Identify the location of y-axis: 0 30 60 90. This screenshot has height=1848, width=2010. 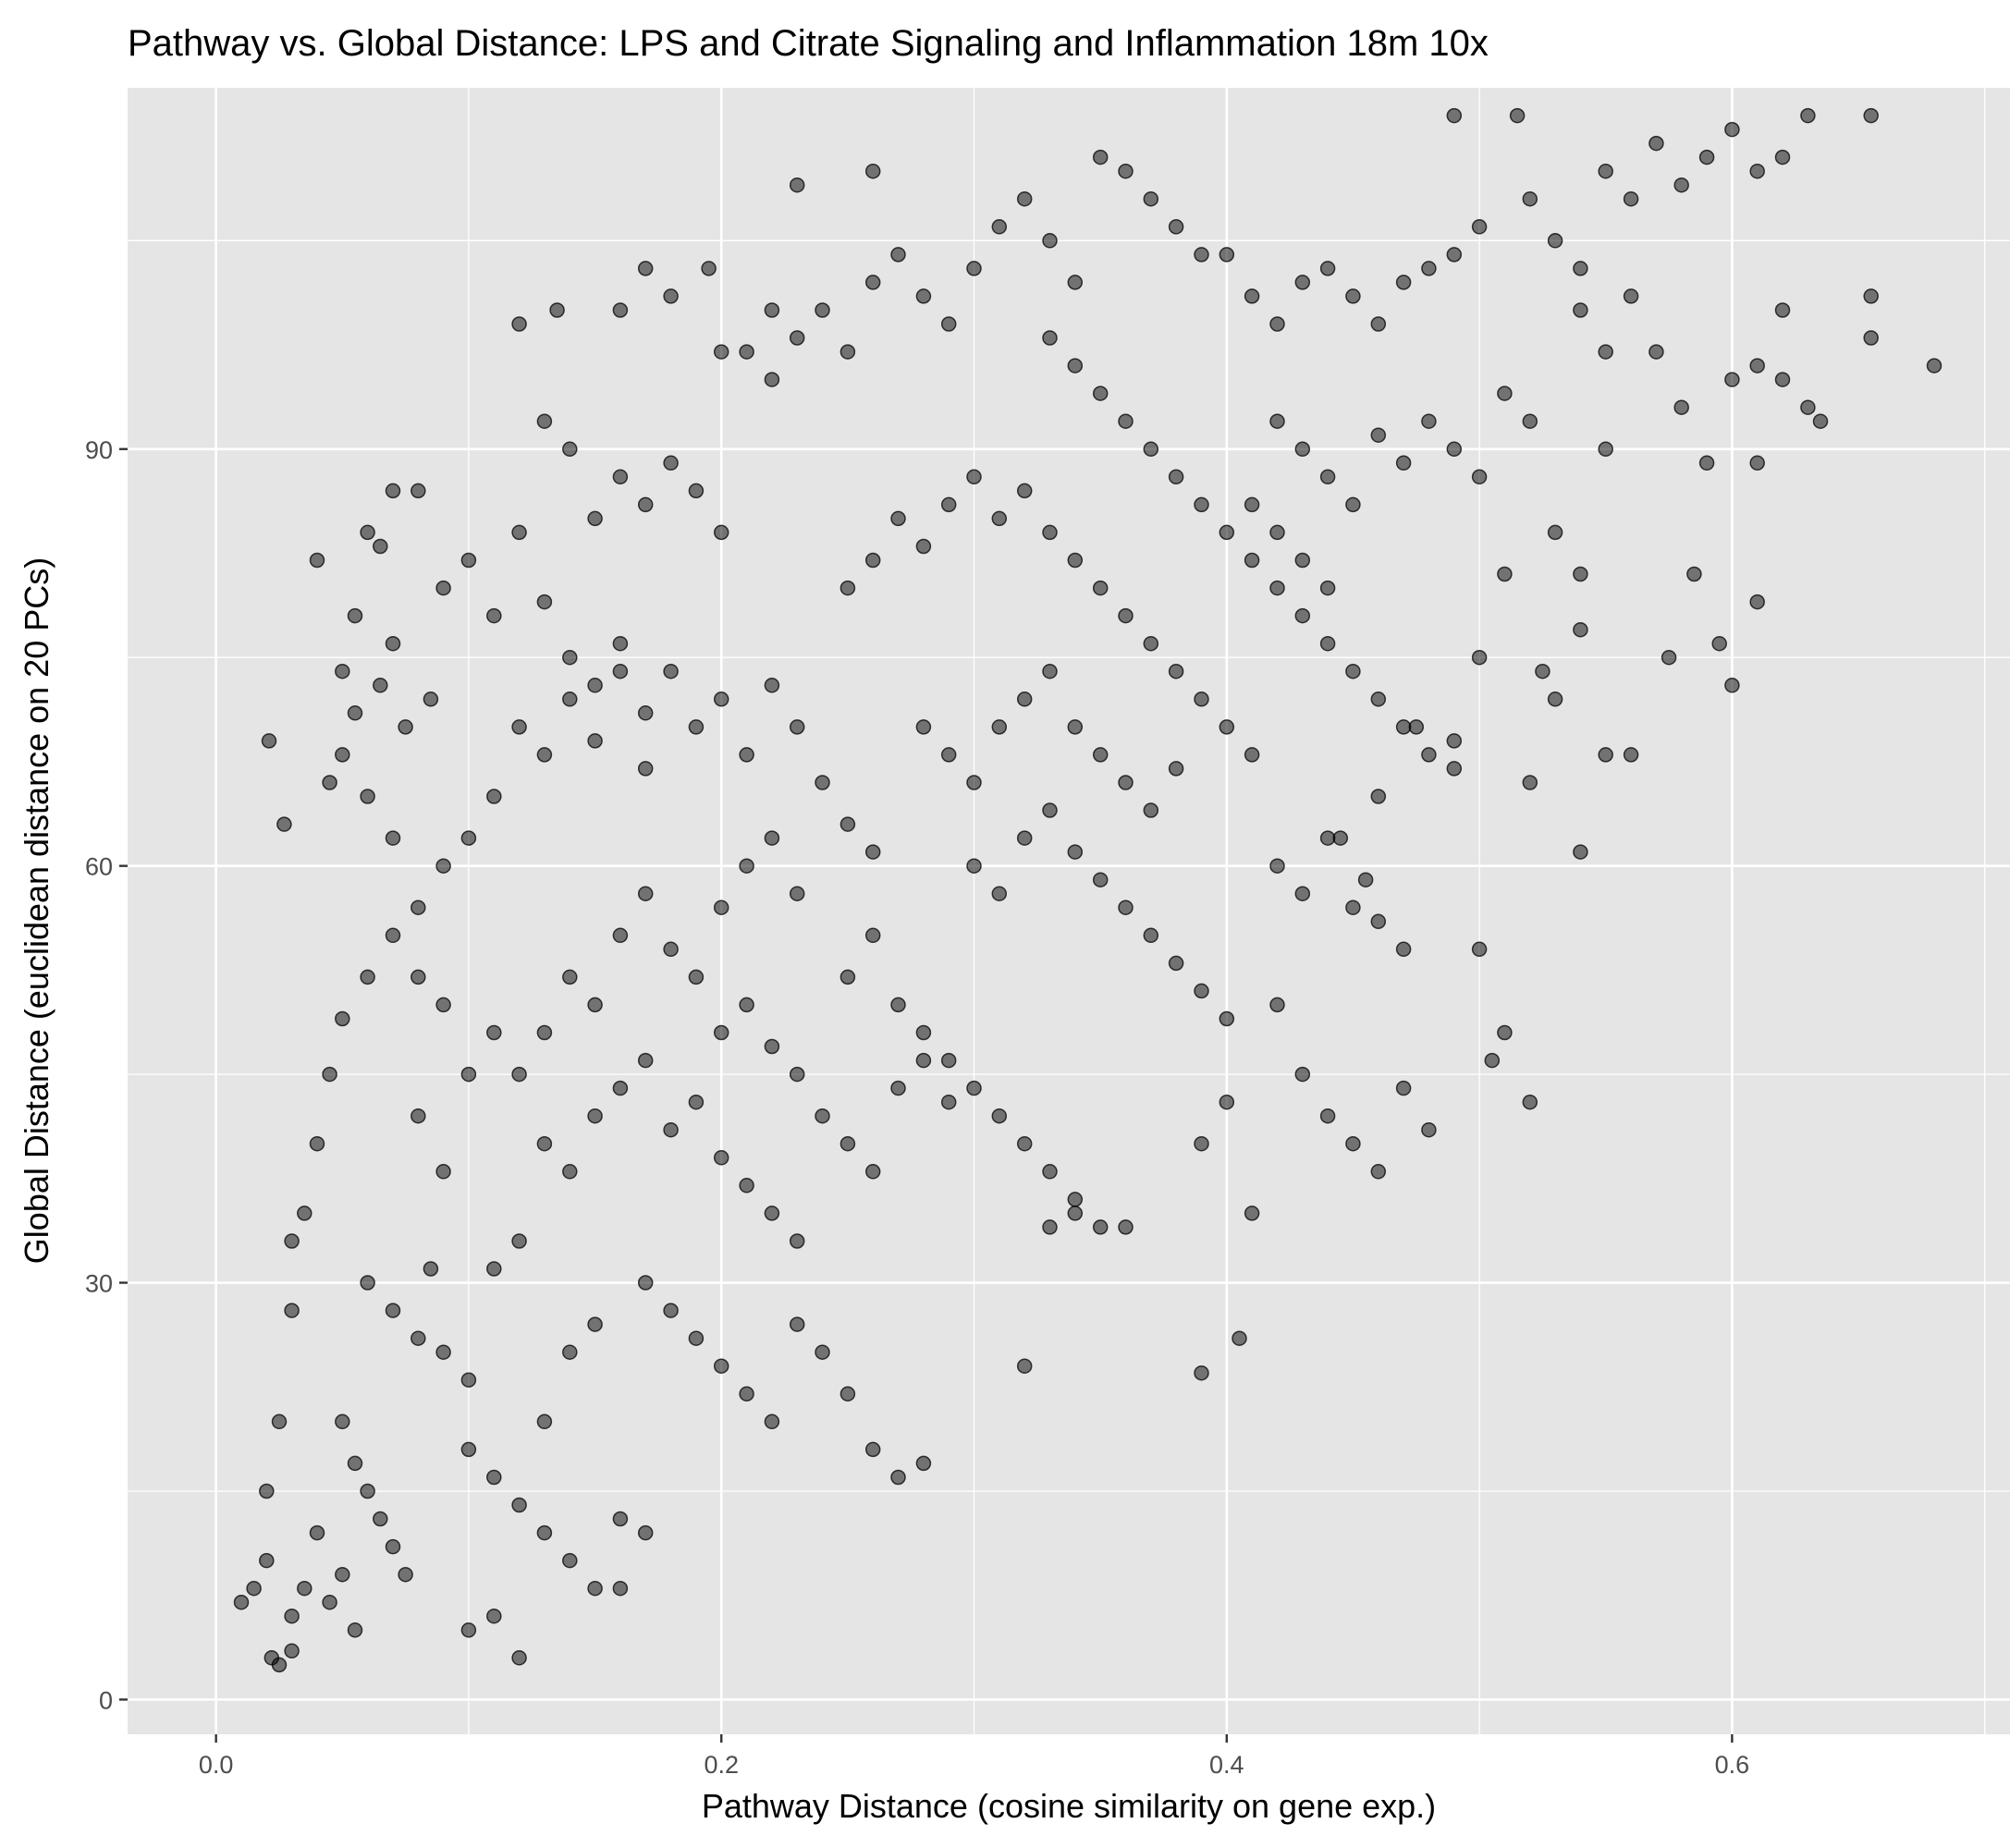
(106, 1075).